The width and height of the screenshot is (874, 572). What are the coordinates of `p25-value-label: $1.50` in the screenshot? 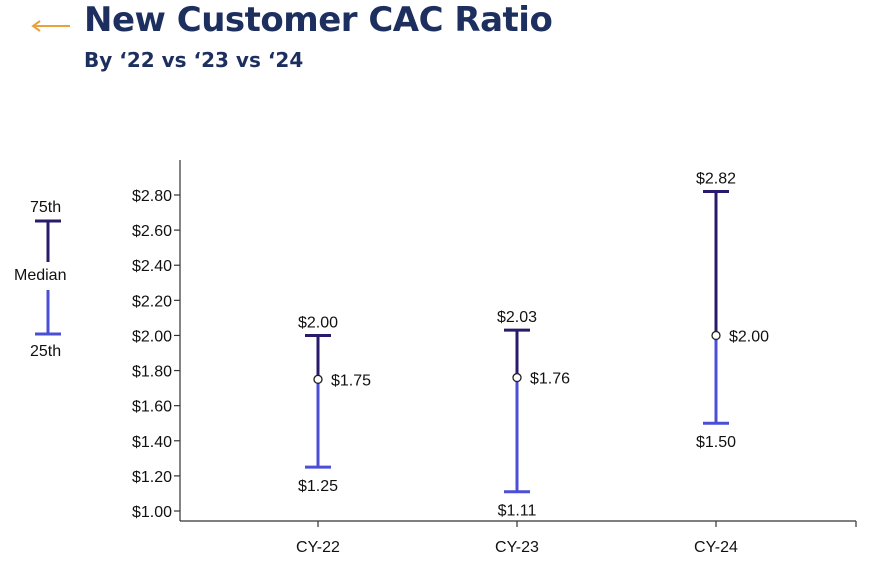 It's located at (716, 442).